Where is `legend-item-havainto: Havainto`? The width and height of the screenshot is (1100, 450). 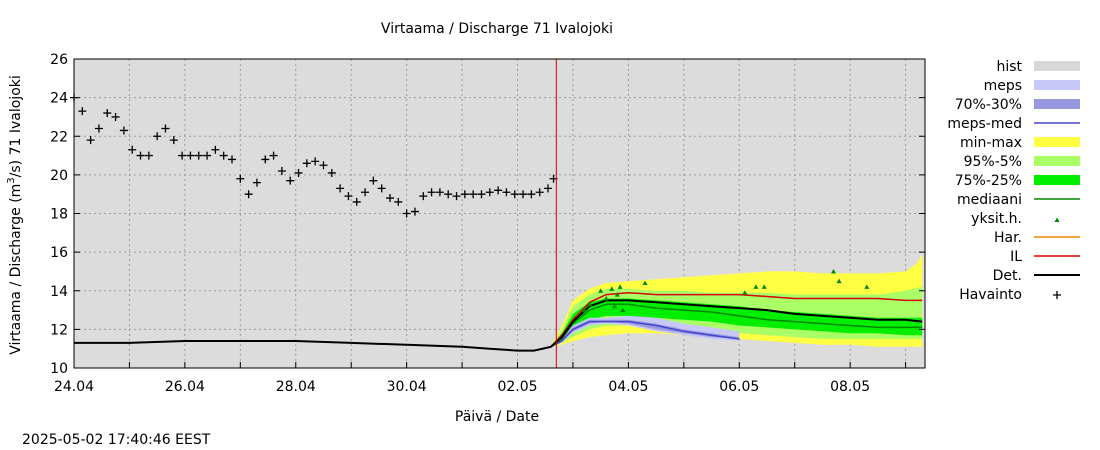
legend-item-havainto: Havainto is located at coordinates (1010, 295).